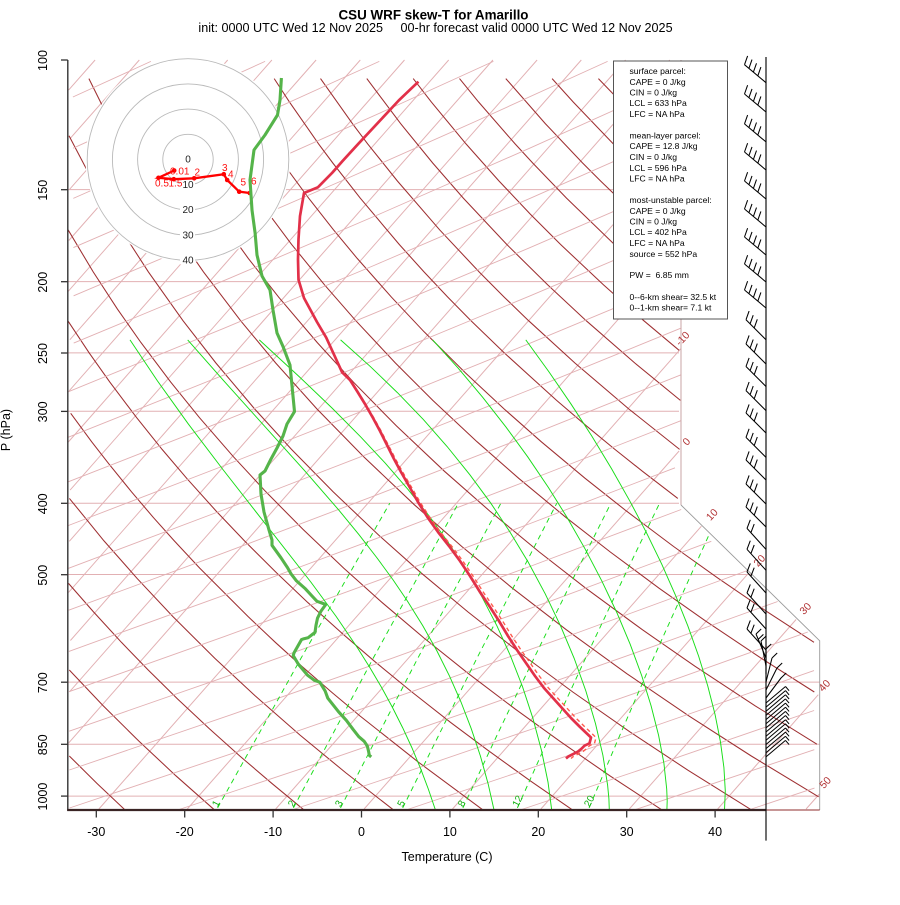 The width and height of the screenshot is (900, 905). What do you see at coordinates (447, 857) in the screenshot?
I see `svg-text: Temperature (C)` at bounding box center [447, 857].